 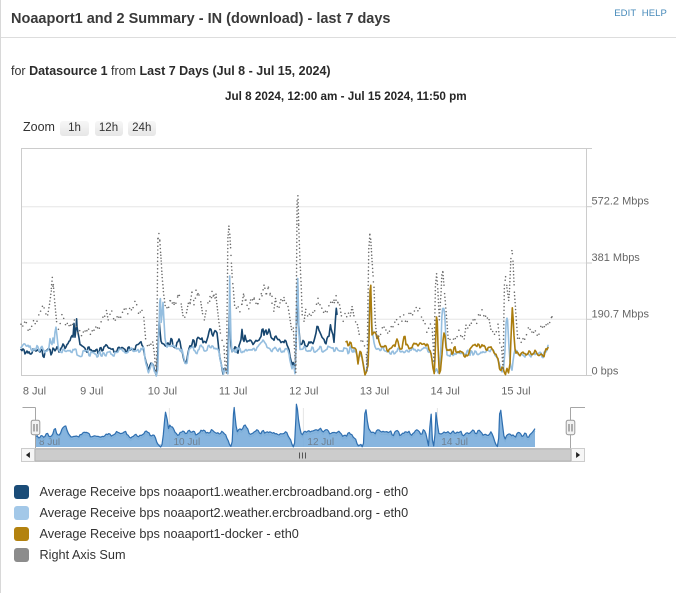 What do you see at coordinates (616, 258) in the screenshot?
I see `svg-text: 381 Mbps` at bounding box center [616, 258].